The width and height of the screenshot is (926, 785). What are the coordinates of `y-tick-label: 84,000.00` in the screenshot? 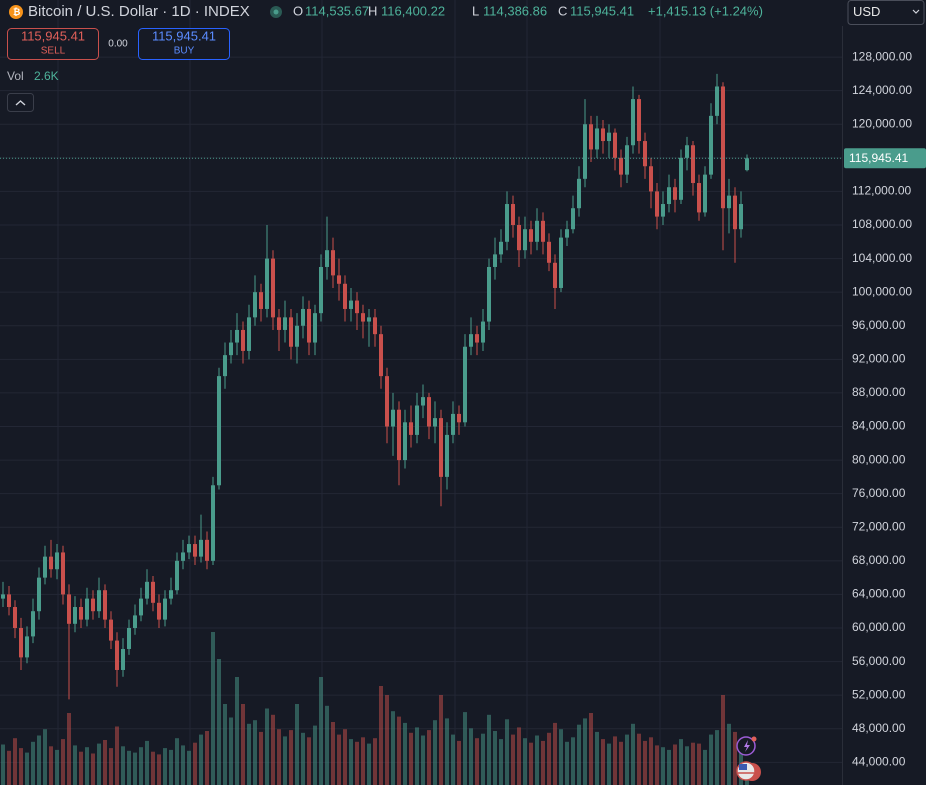 It's located at (879, 426).